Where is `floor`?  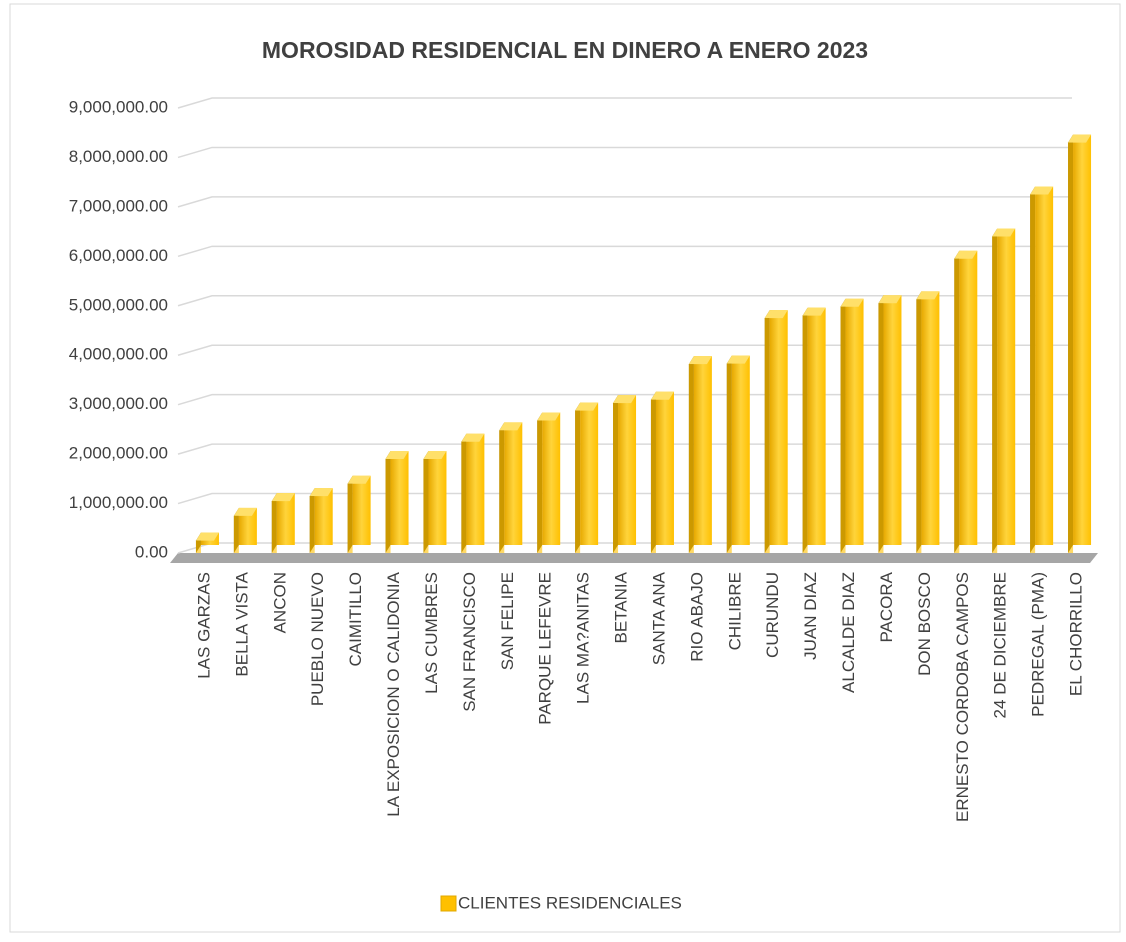
floor is located at coordinates (634, 558).